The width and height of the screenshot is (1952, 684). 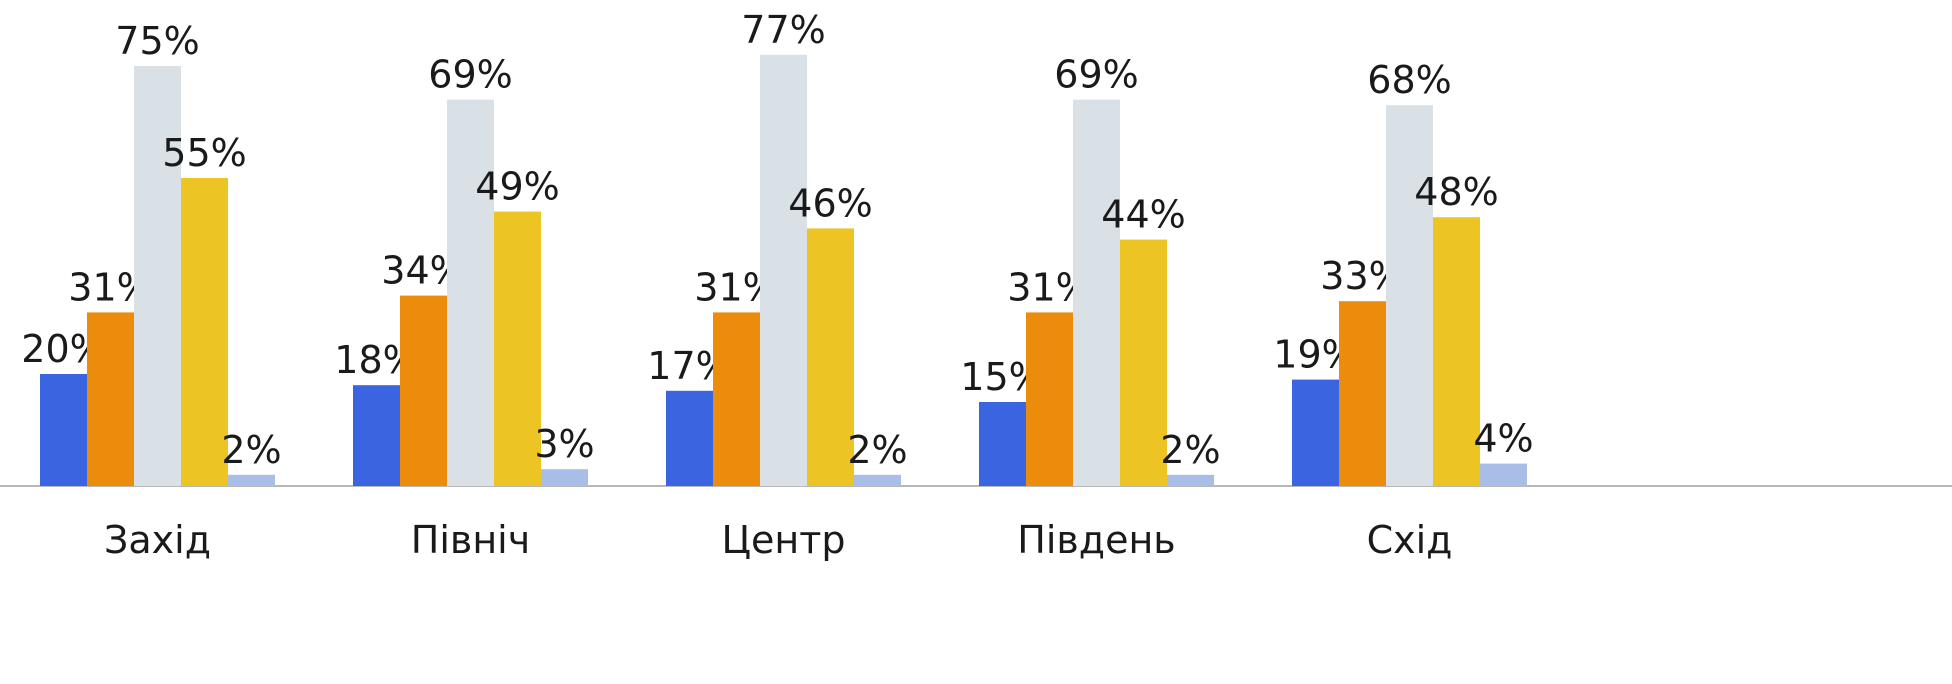 I want to click on data-label: 77%, so click(x=783, y=30).